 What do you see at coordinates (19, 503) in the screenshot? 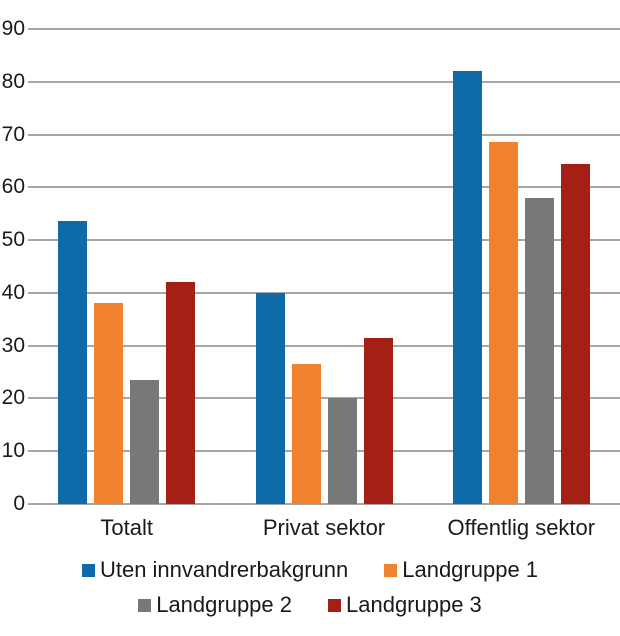
I see `y-tick-label: 0` at bounding box center [19, 503].